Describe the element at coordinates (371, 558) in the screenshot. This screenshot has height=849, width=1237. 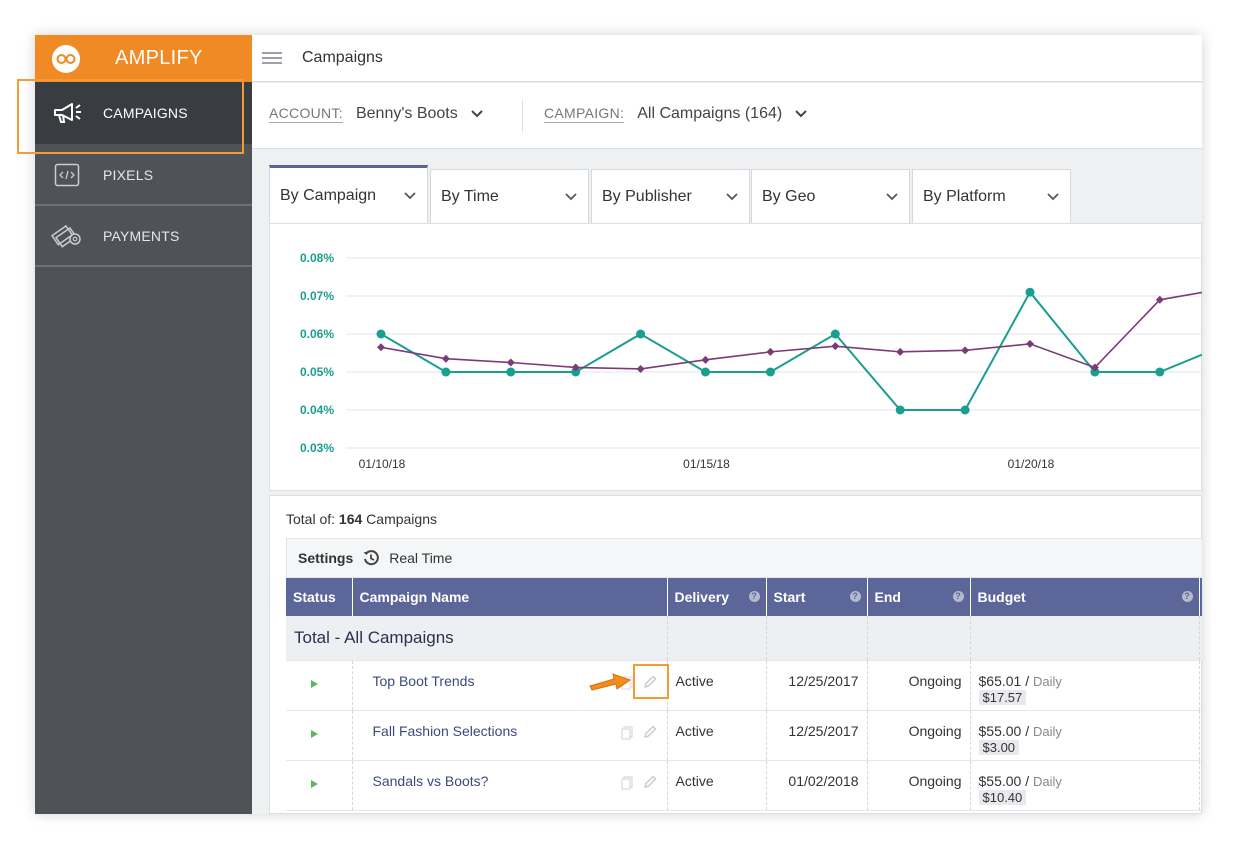
I see `history-icon` at that location.